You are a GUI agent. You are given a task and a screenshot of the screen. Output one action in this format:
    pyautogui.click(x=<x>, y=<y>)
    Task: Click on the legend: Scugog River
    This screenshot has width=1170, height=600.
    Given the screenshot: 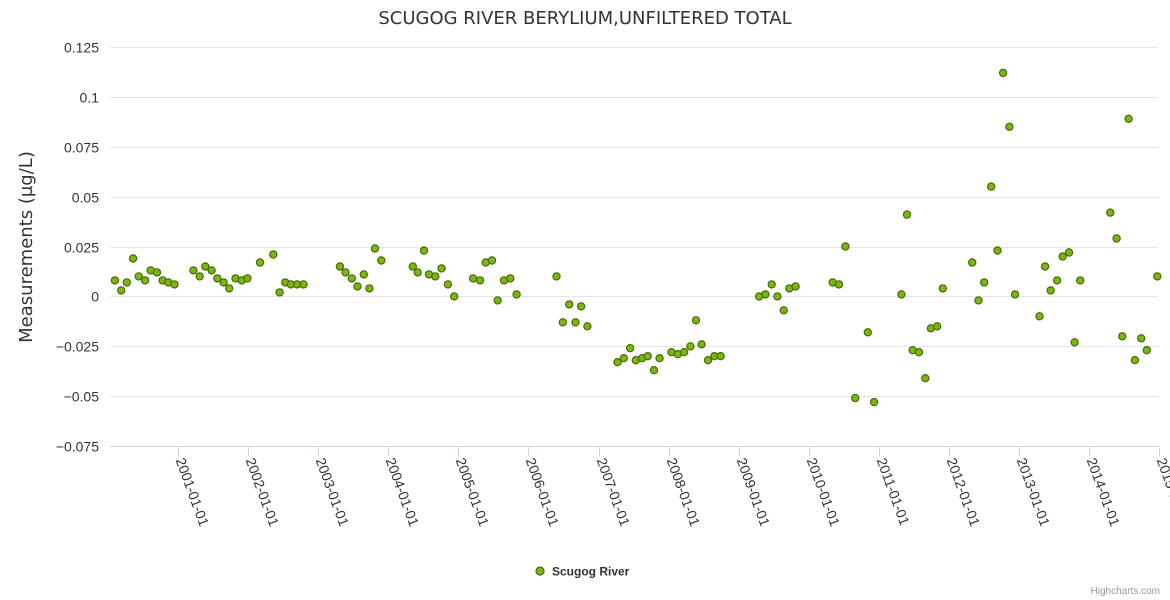 What is the action you would take?
    pyautogui.click(x=582, y=572)
    